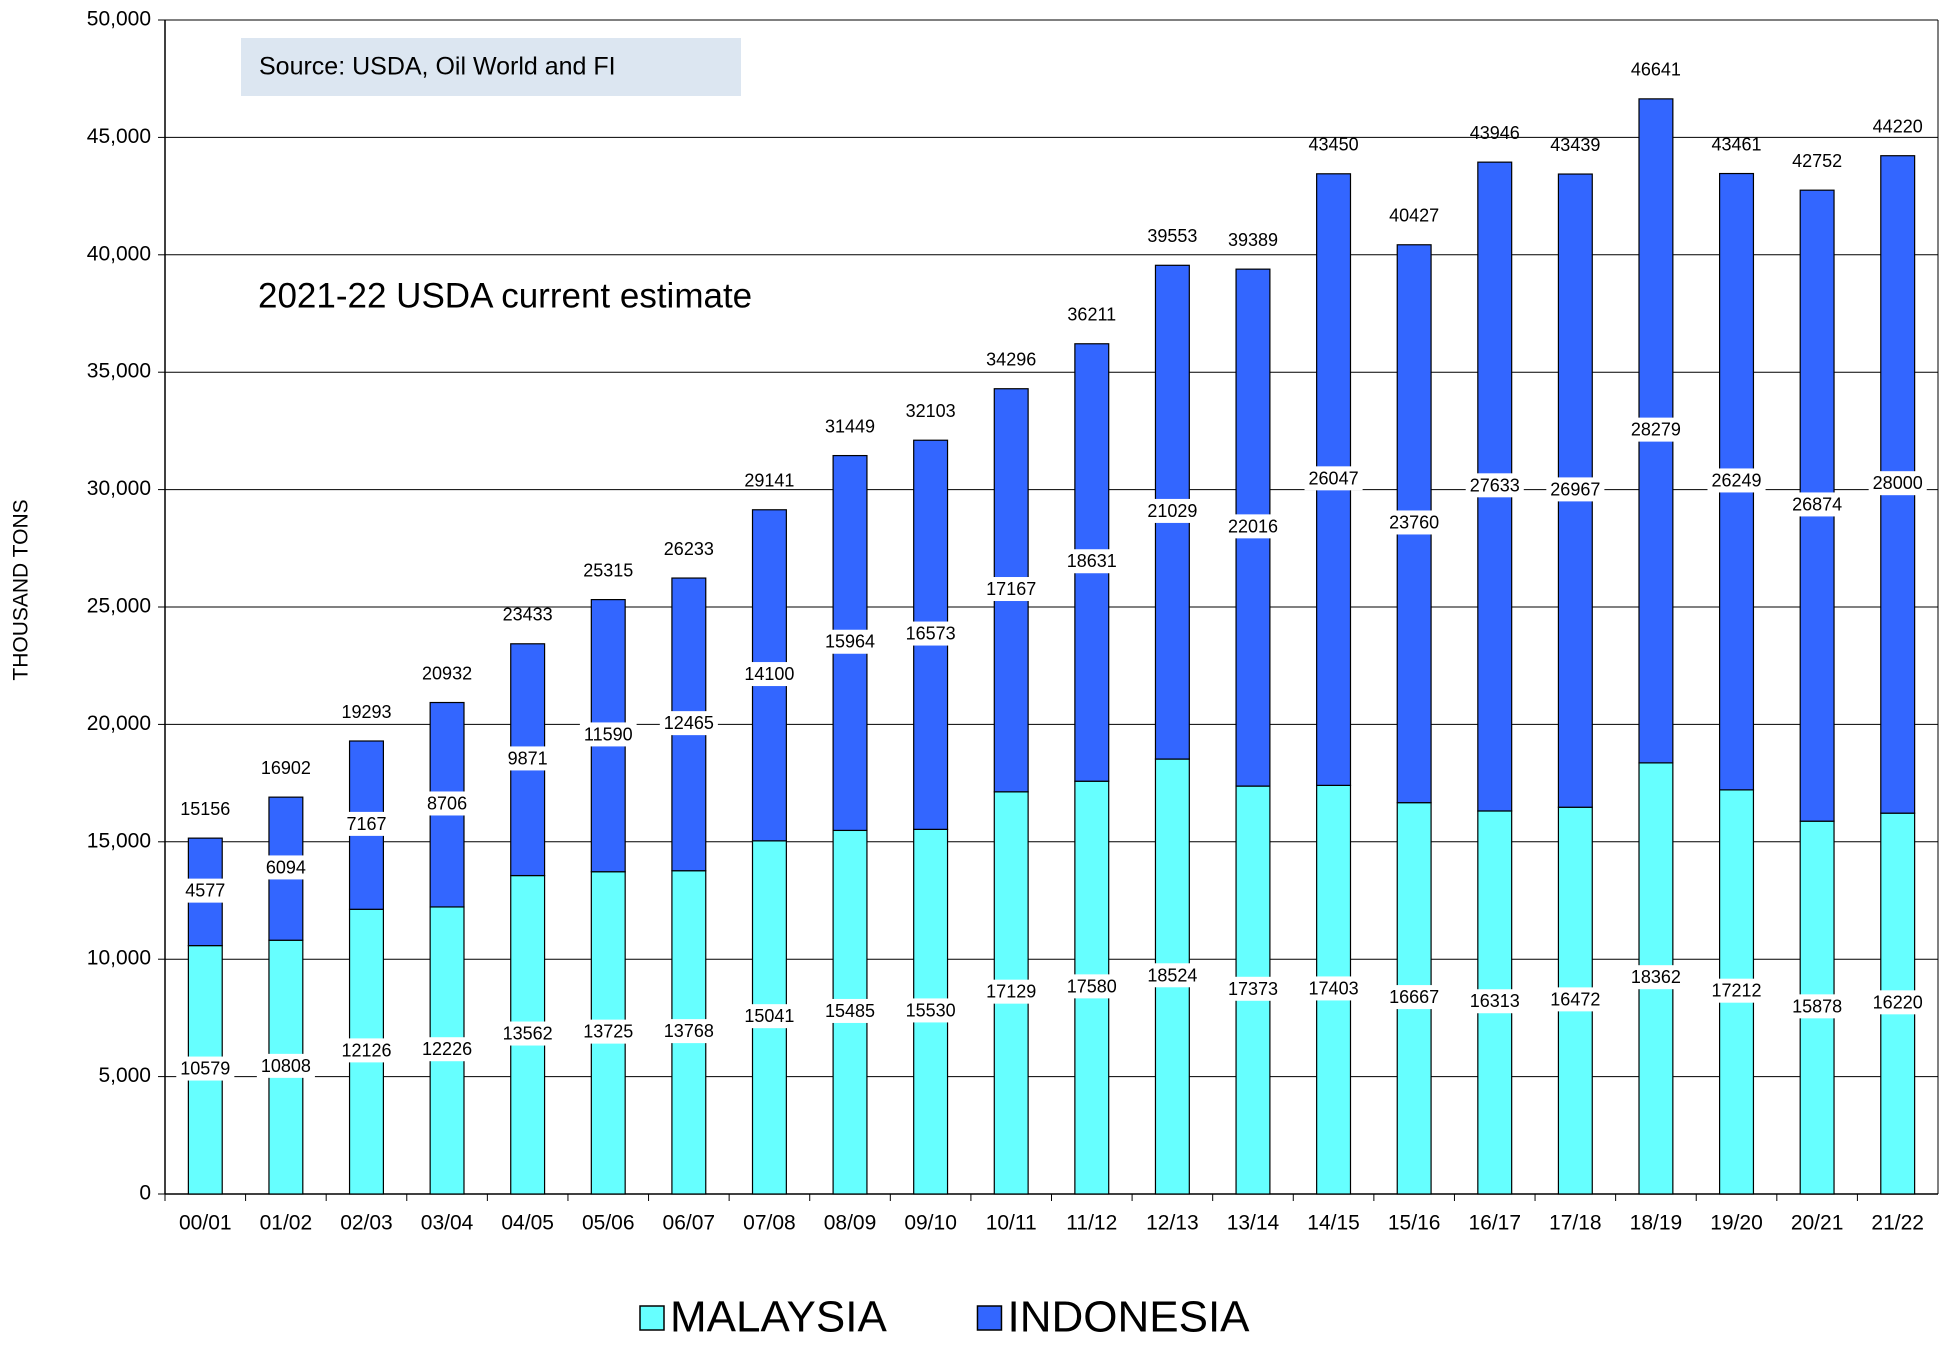  What do you see at coordinates (1736, 144) in the screenshot?
I see `data-label: 43461` at bounding box center [1736, 144].